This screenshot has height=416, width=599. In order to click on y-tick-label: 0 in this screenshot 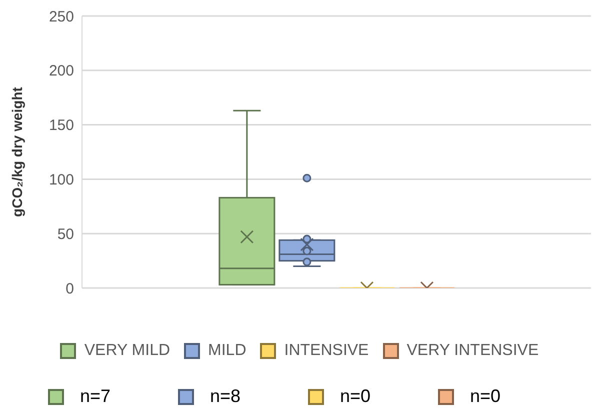, I will do `click(70, 289)`.